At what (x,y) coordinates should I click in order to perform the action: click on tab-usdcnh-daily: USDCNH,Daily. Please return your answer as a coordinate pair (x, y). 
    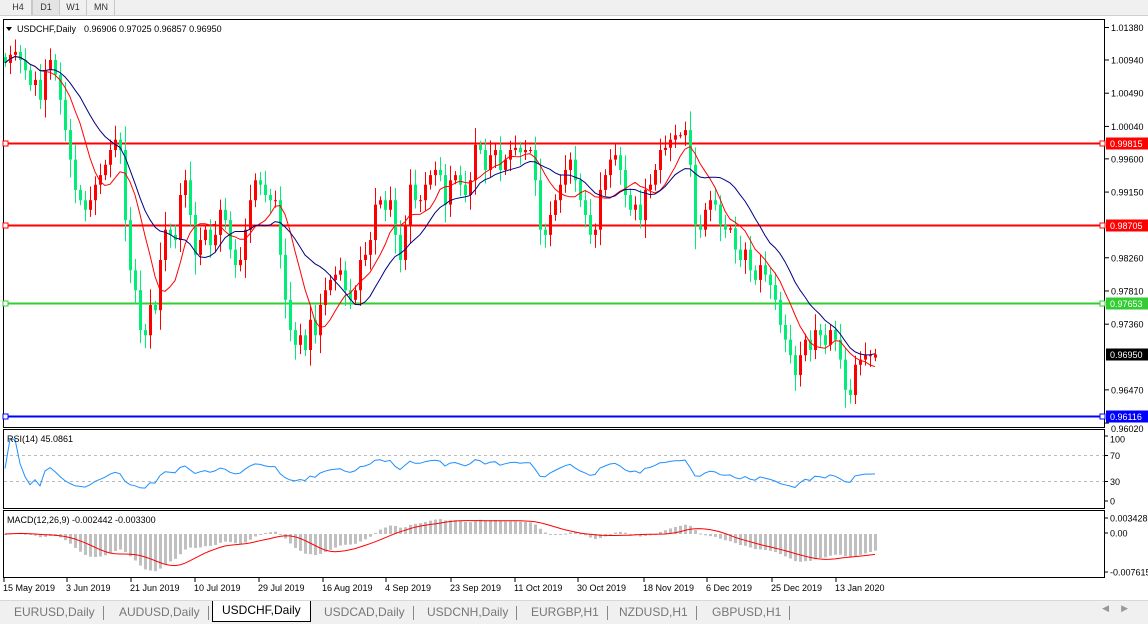
    Looking at the image, I should click on (472, 612).